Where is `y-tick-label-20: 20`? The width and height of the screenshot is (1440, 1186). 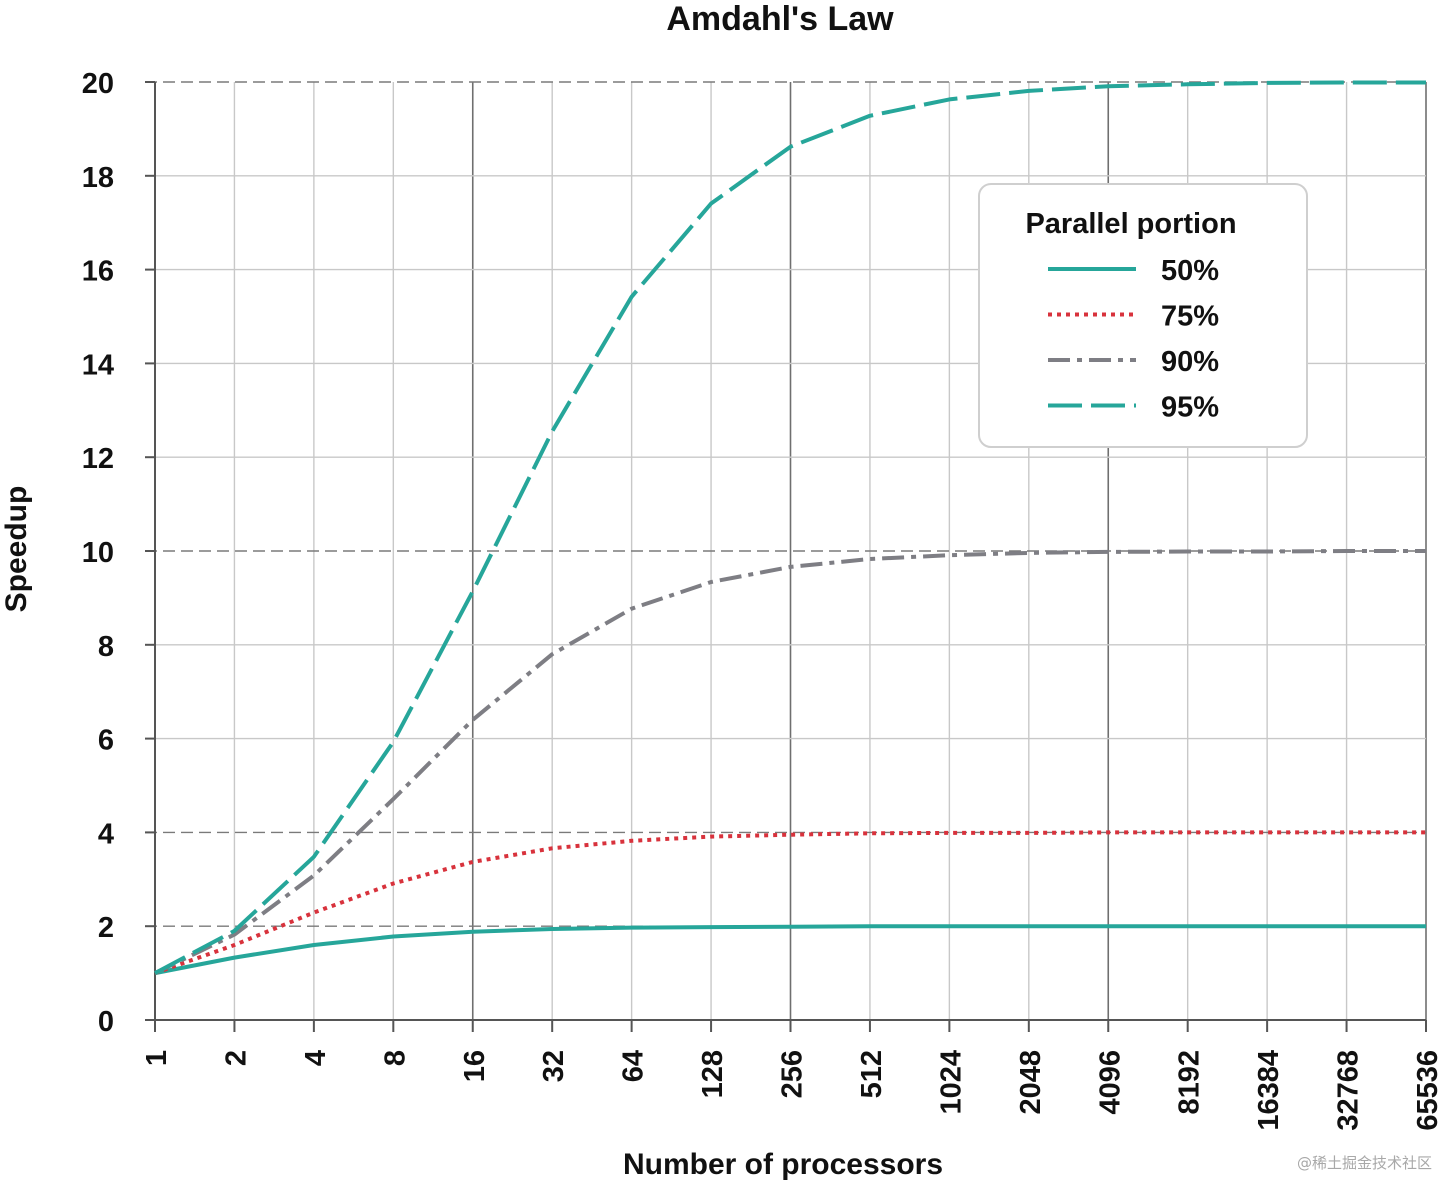 y-tick-label-20: 20 is located at coordinates (98, 84).